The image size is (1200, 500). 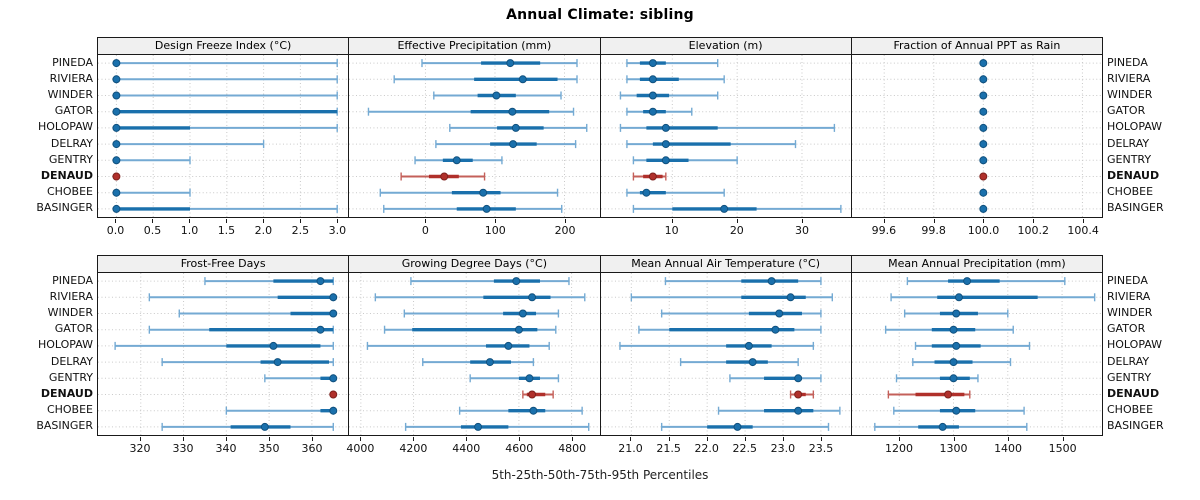 What do you see at coordinates (474, 264) in the screenshot?
I see `panel-header: Growing Degree Days (°C)` at bounding box center [474, 264].